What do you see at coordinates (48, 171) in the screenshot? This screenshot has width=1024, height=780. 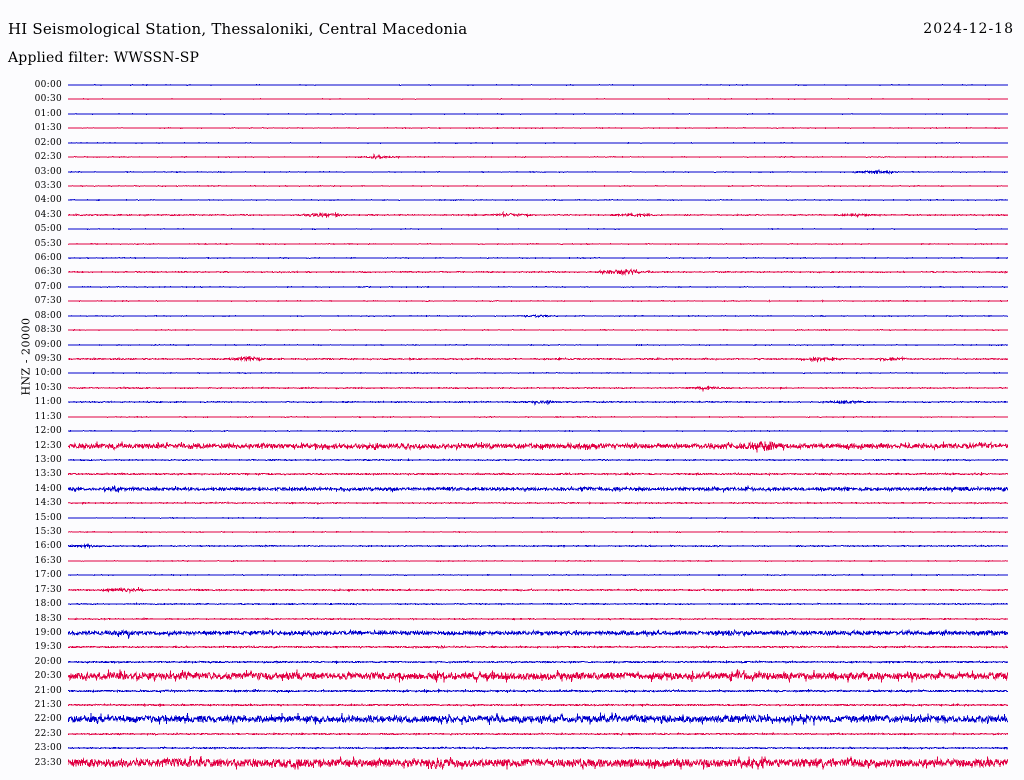 I see `time-axis-tick-label: 03:00` at bounding box center [48, 171].